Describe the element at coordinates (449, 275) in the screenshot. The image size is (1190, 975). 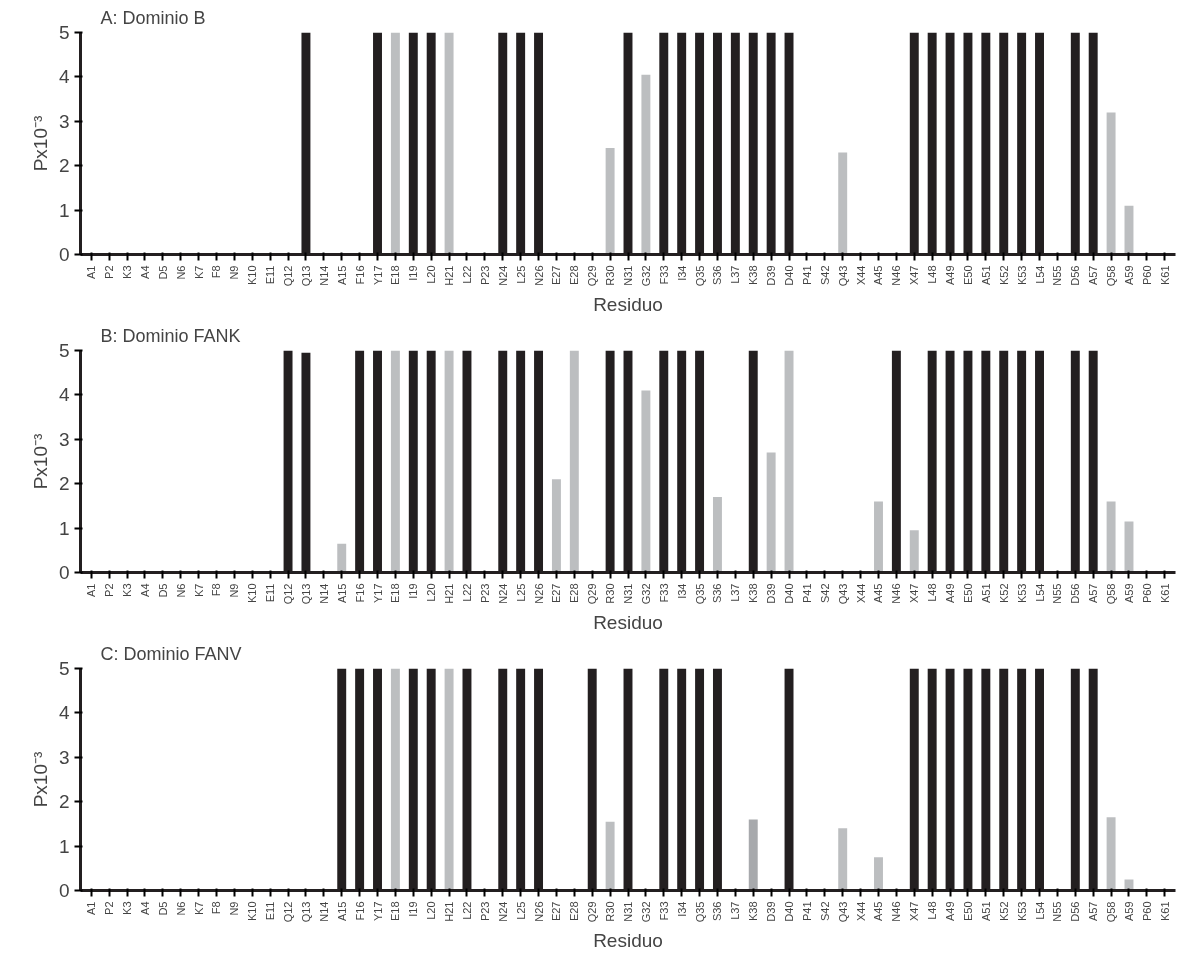
I see `x-tick-label: H21` at that location.